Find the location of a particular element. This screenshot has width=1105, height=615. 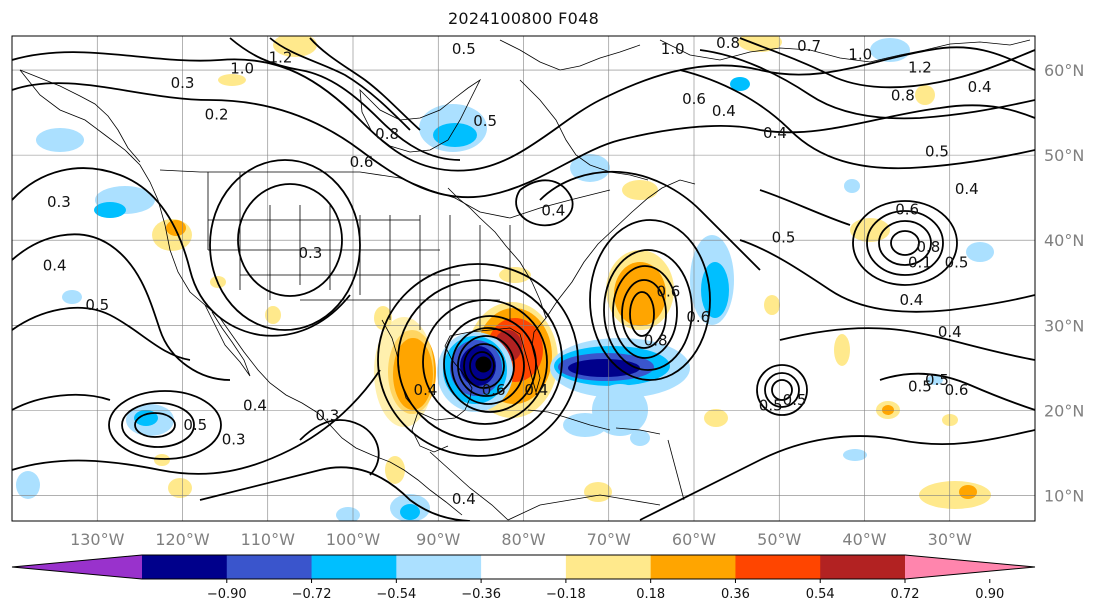

colorbar-tick-label: −0.90 is located at coordinates (227, 594).